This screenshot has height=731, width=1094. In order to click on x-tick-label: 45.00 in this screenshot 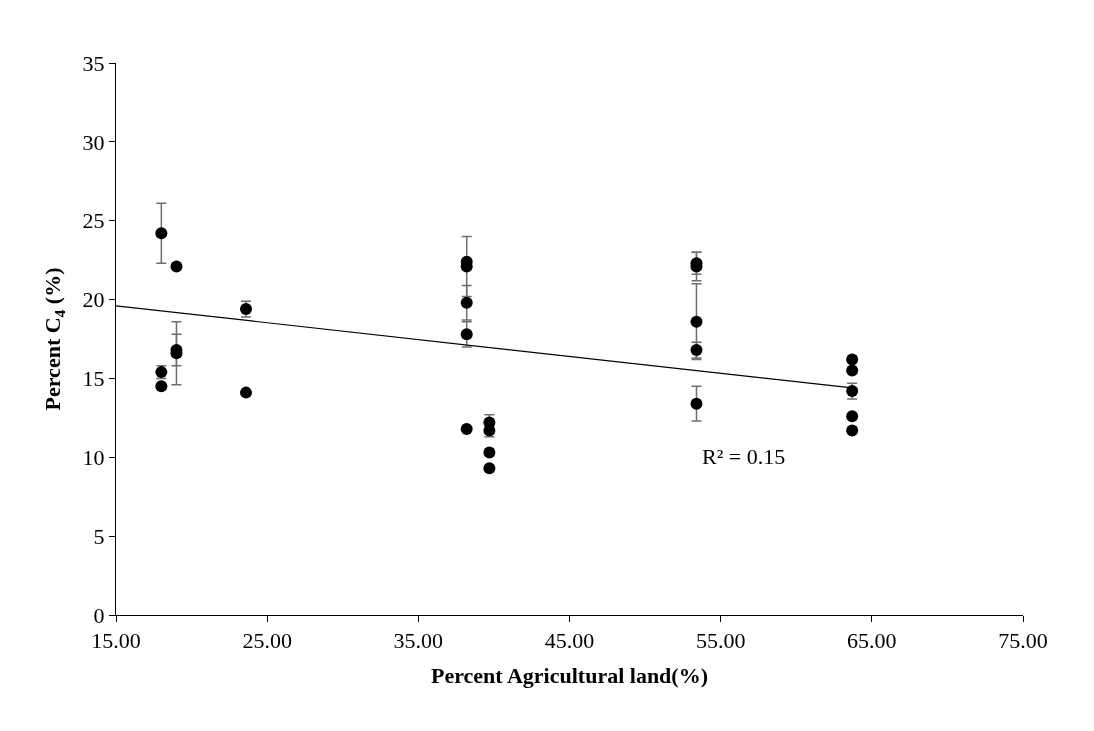, I will do `click(569, 641)`.